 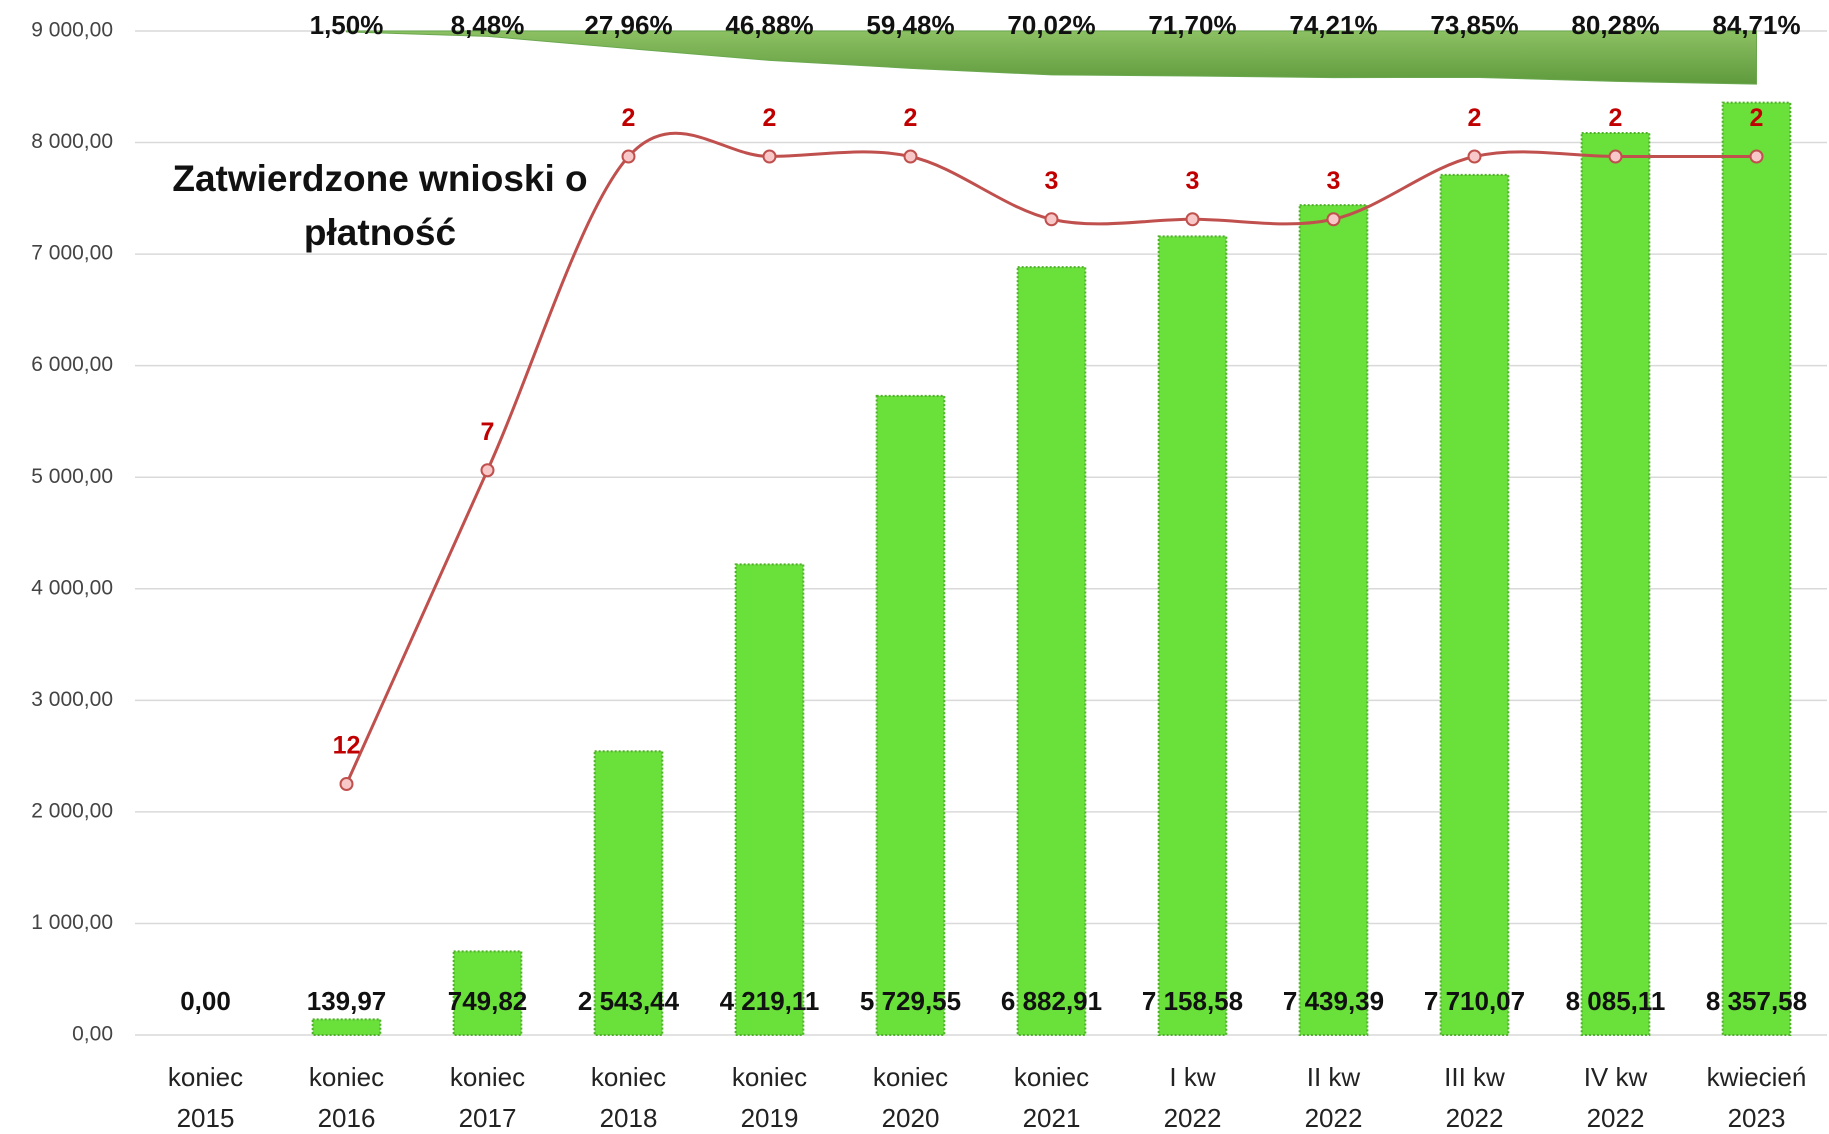 What do you see at coordinates (769, 25) in the screenshot?
I see `percent-label: 46,88%` at bounding box center [769, 25].